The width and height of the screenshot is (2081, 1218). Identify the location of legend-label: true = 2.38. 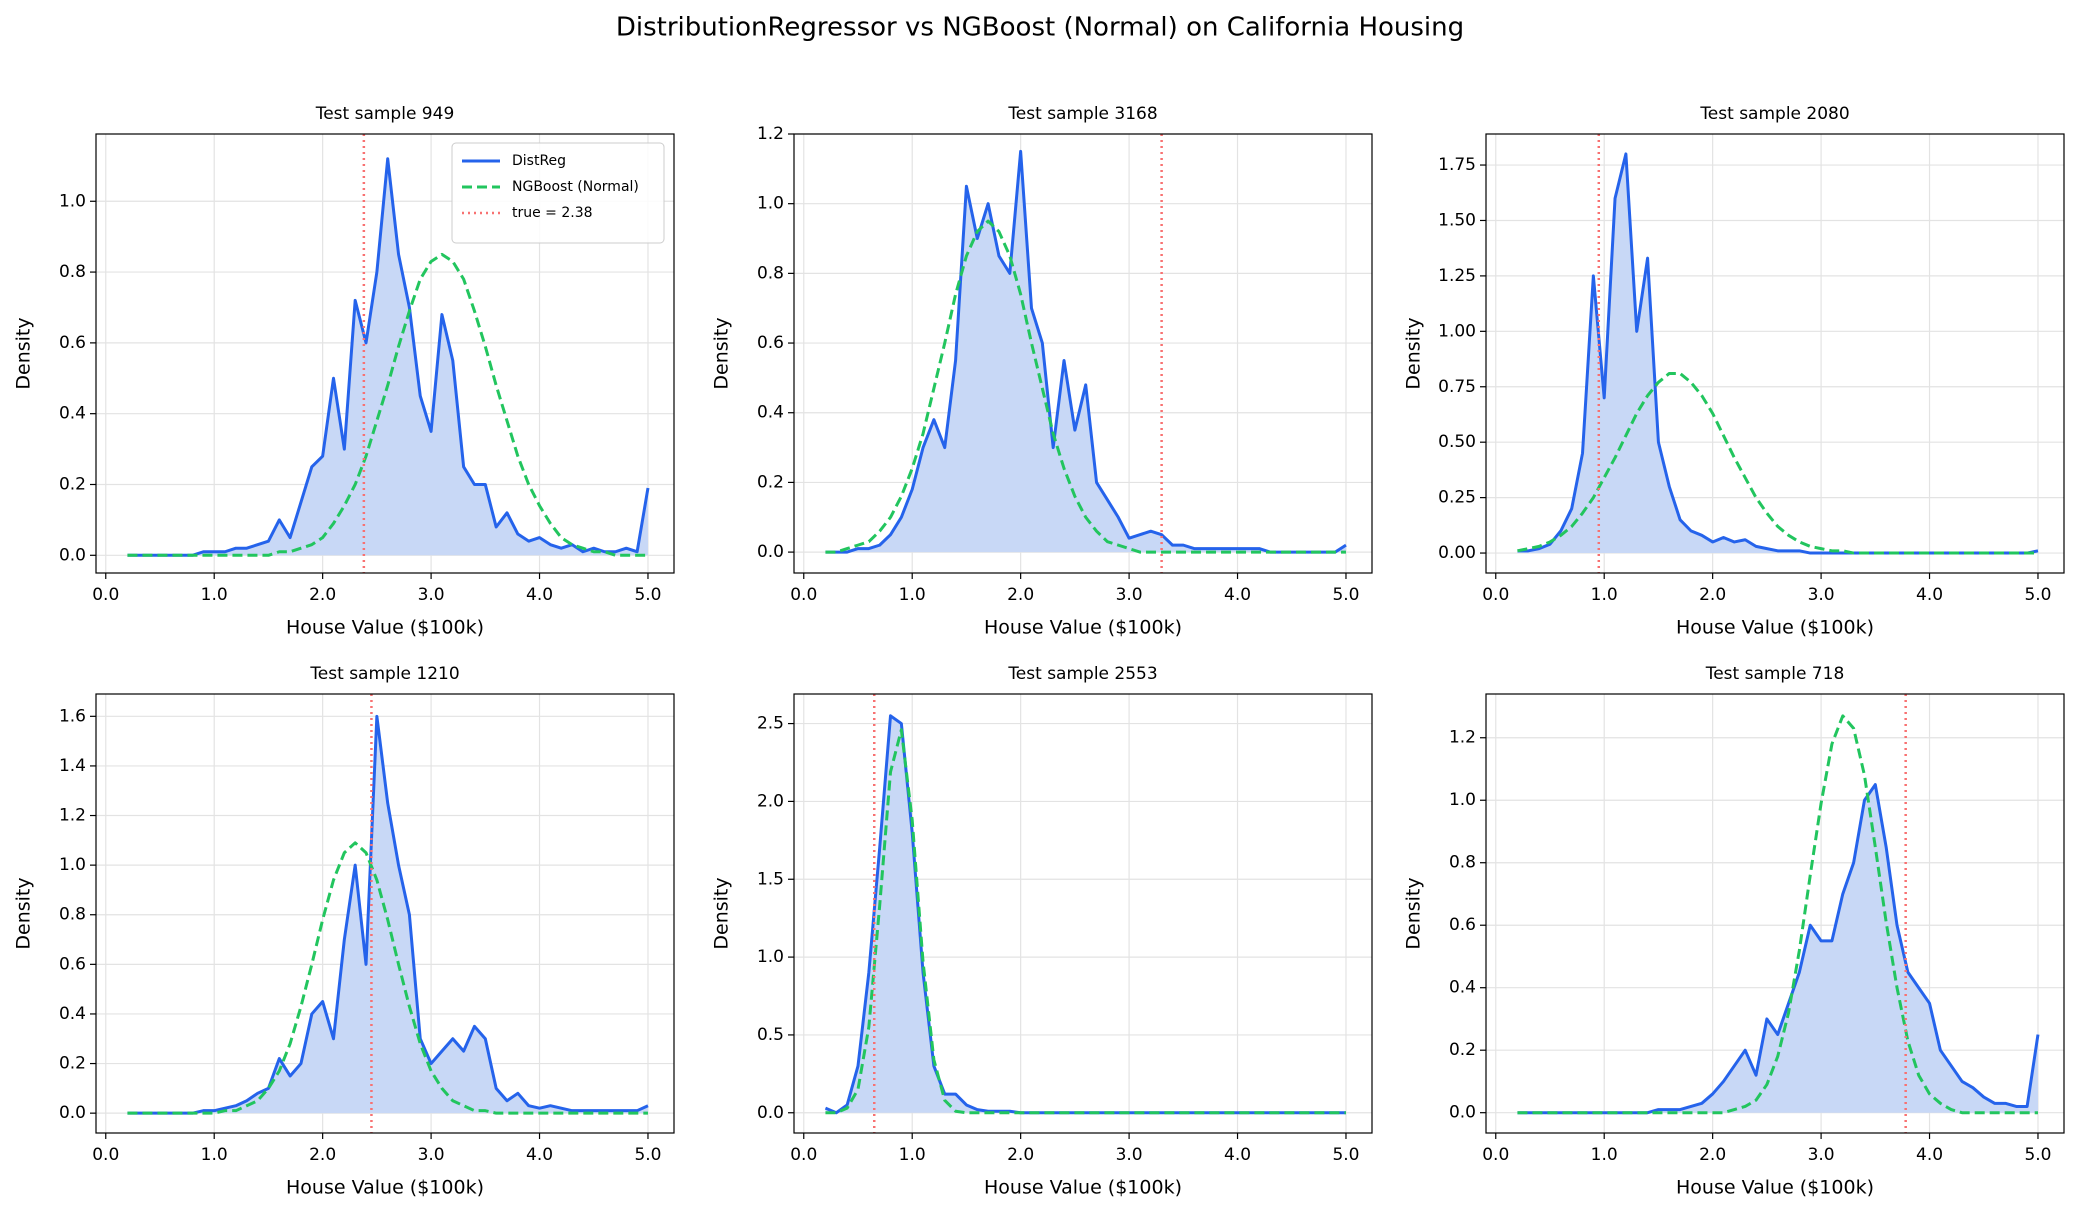
(552, 213).